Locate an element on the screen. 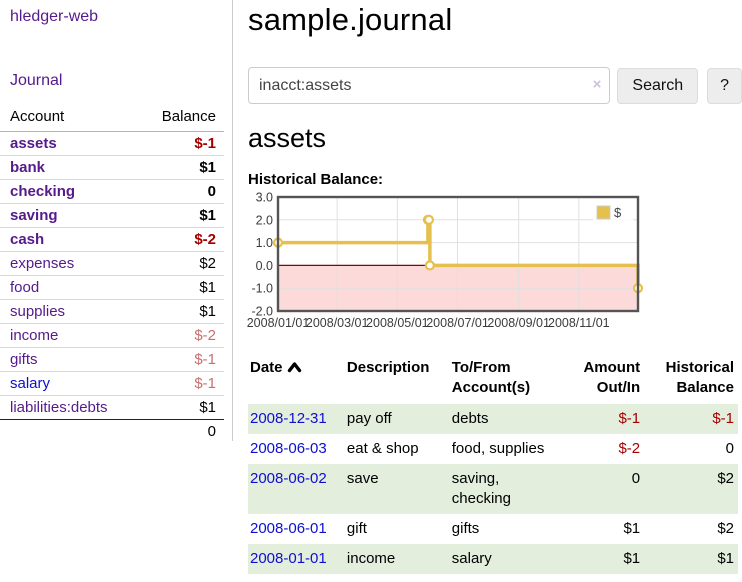  svg-text: 2008/01/01 is located at coordinates (278, 323).